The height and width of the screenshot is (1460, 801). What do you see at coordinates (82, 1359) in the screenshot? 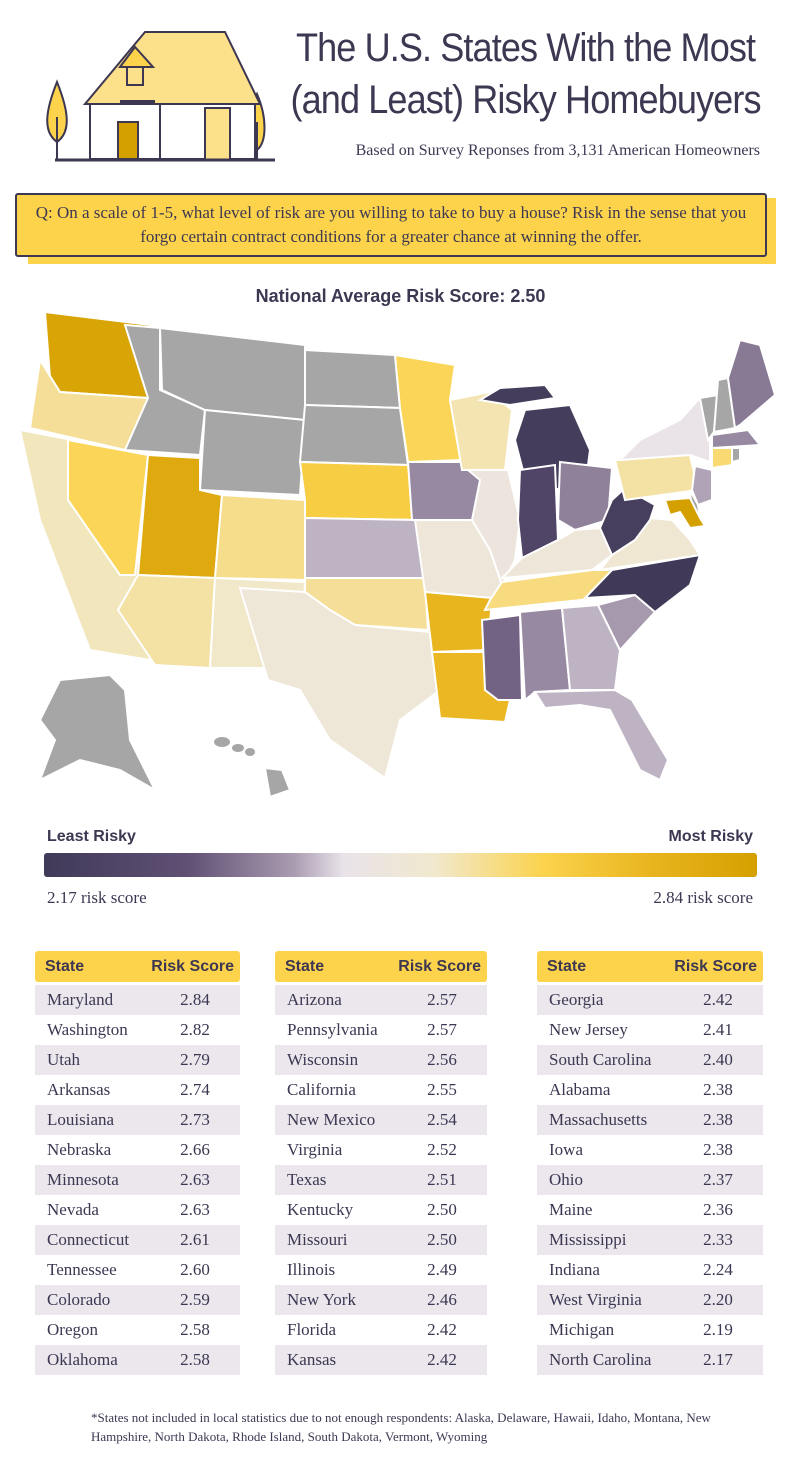
I see `state-name: Oklahoma` at bounding box center [82, 1359].